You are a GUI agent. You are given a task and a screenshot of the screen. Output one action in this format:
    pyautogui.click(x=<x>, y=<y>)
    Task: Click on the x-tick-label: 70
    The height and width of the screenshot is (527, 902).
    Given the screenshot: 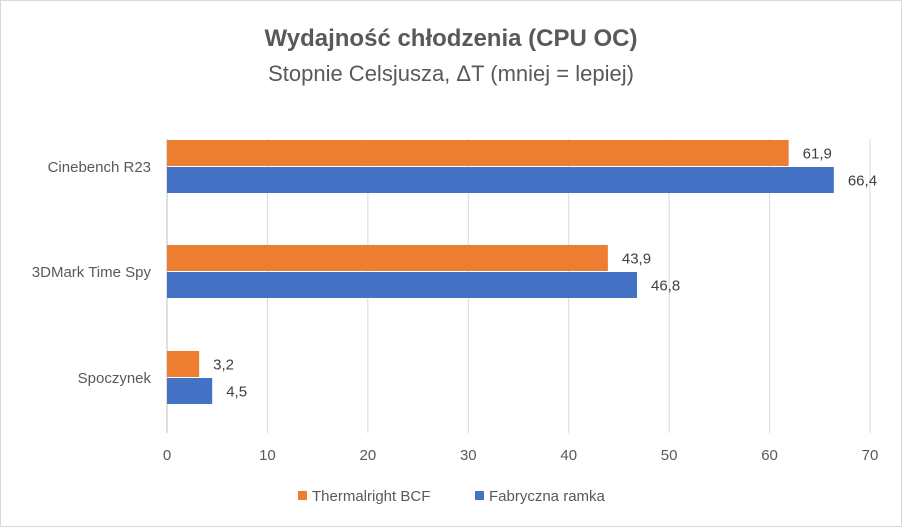 What is the action you would take?
    pyautogui.click(x=870, y=455)
    